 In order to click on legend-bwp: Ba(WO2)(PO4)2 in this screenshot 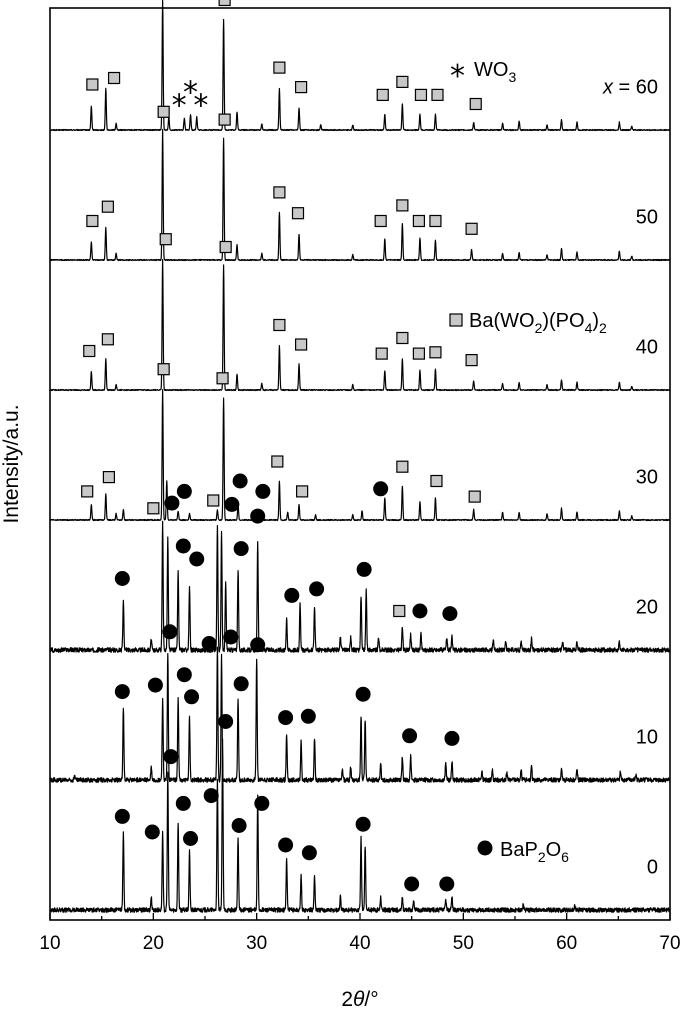, I will do `click(528, 323)`.